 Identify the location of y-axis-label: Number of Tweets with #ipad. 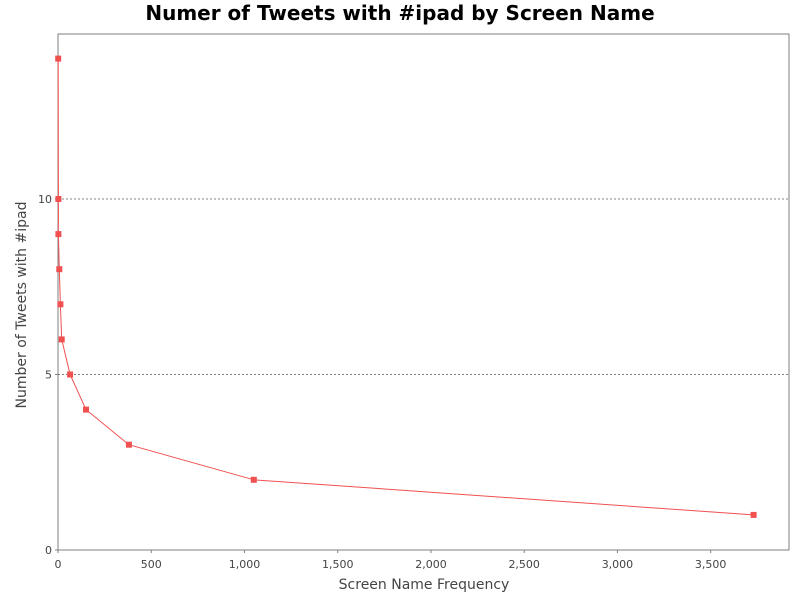
(22, 305).